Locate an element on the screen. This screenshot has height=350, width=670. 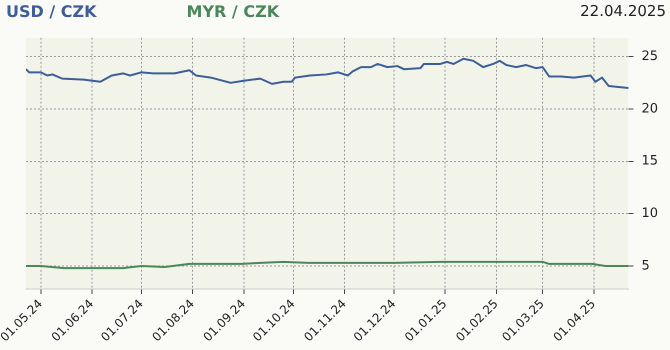
y-tick-label: 15 is located at coordinates (649, 161).